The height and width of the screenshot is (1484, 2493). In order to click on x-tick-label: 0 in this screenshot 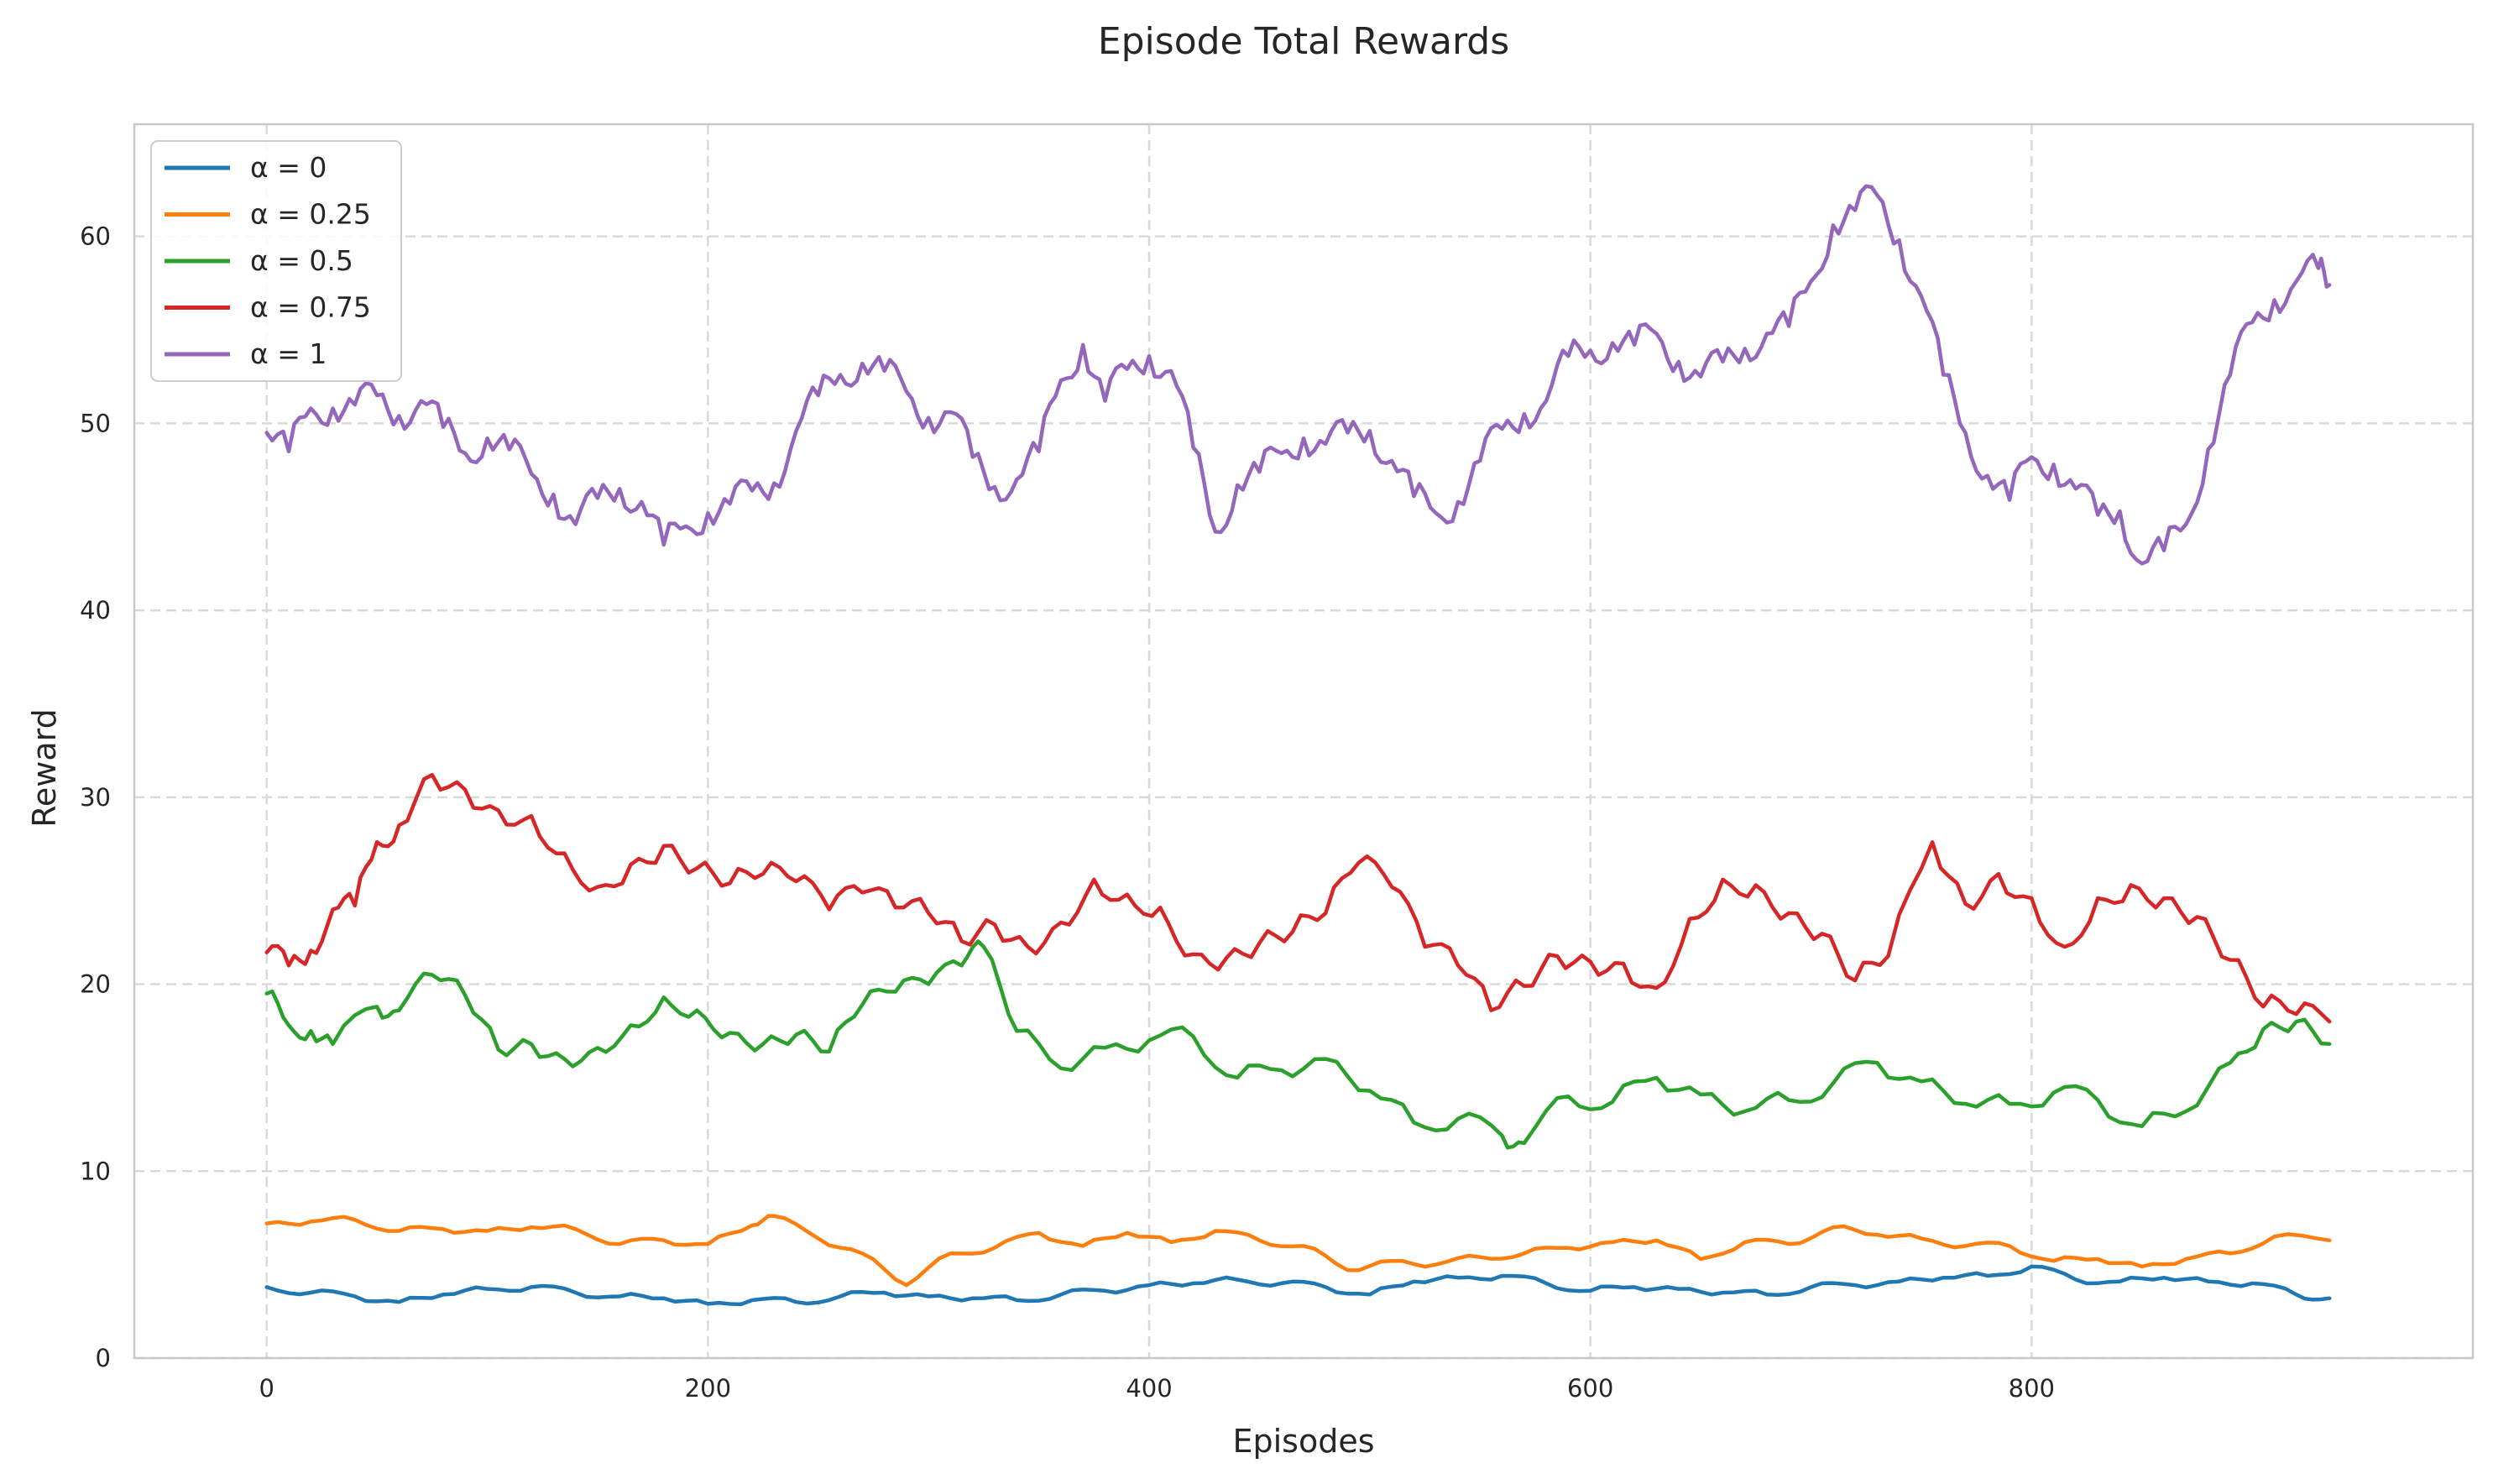, I will do `click(266, 1388)`.